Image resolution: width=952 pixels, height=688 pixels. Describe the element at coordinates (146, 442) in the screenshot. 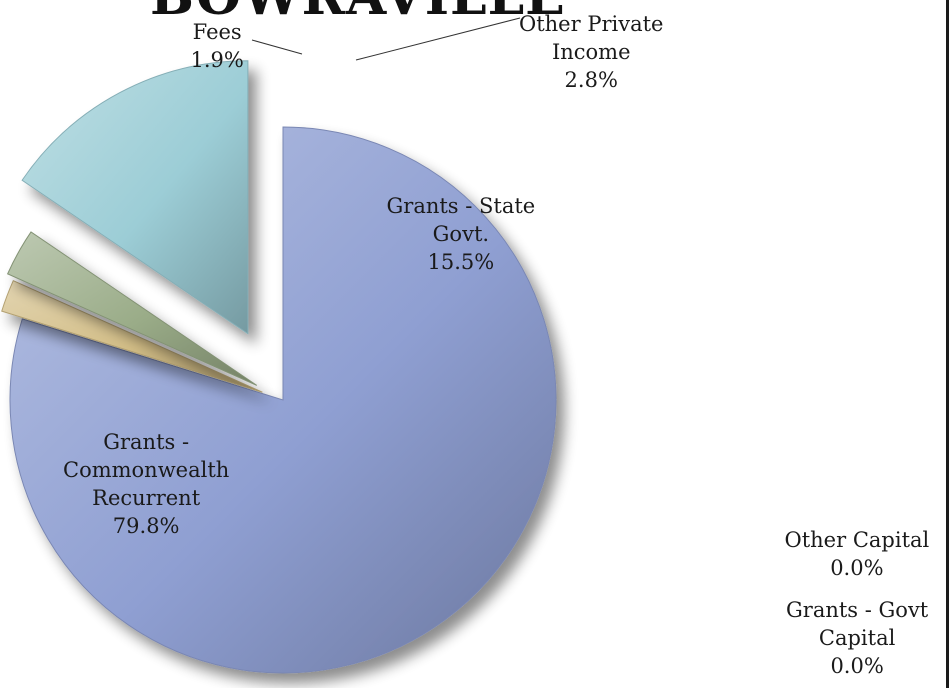

I see `slice-name-line: Grants -` at that location.